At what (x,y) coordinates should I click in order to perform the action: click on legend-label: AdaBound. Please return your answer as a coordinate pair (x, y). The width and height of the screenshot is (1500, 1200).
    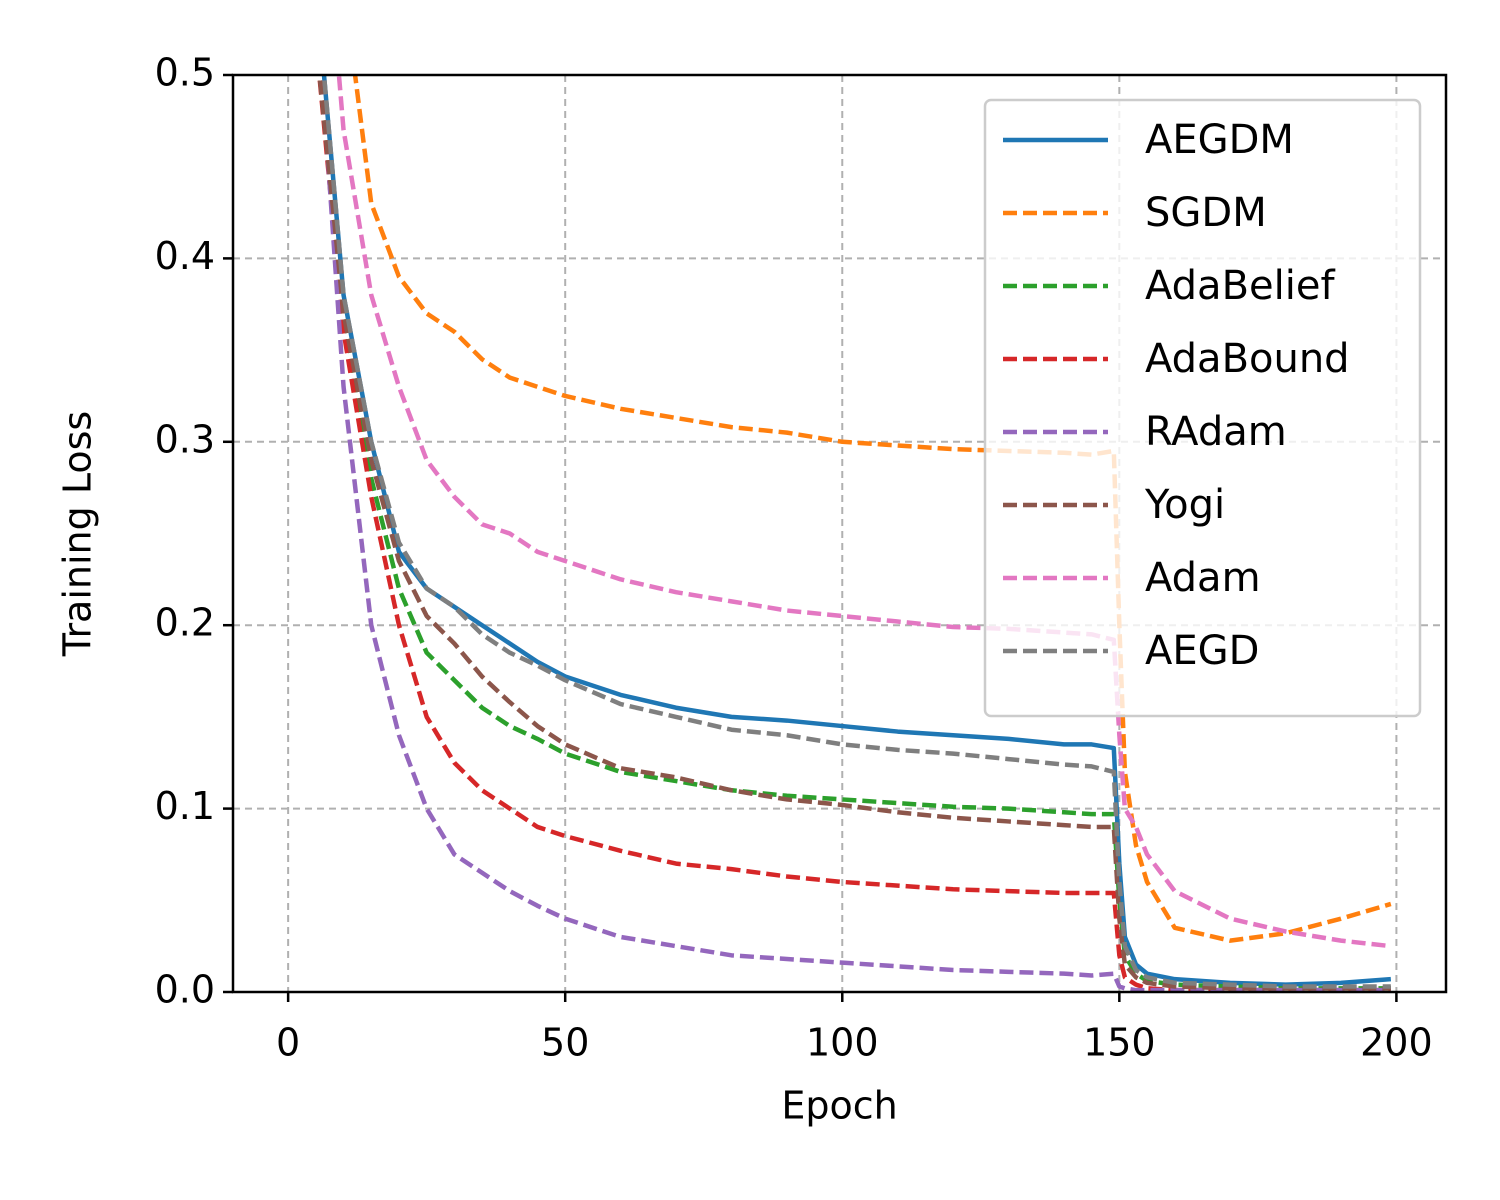
    Looking at the image, I should click on (1247, 359).